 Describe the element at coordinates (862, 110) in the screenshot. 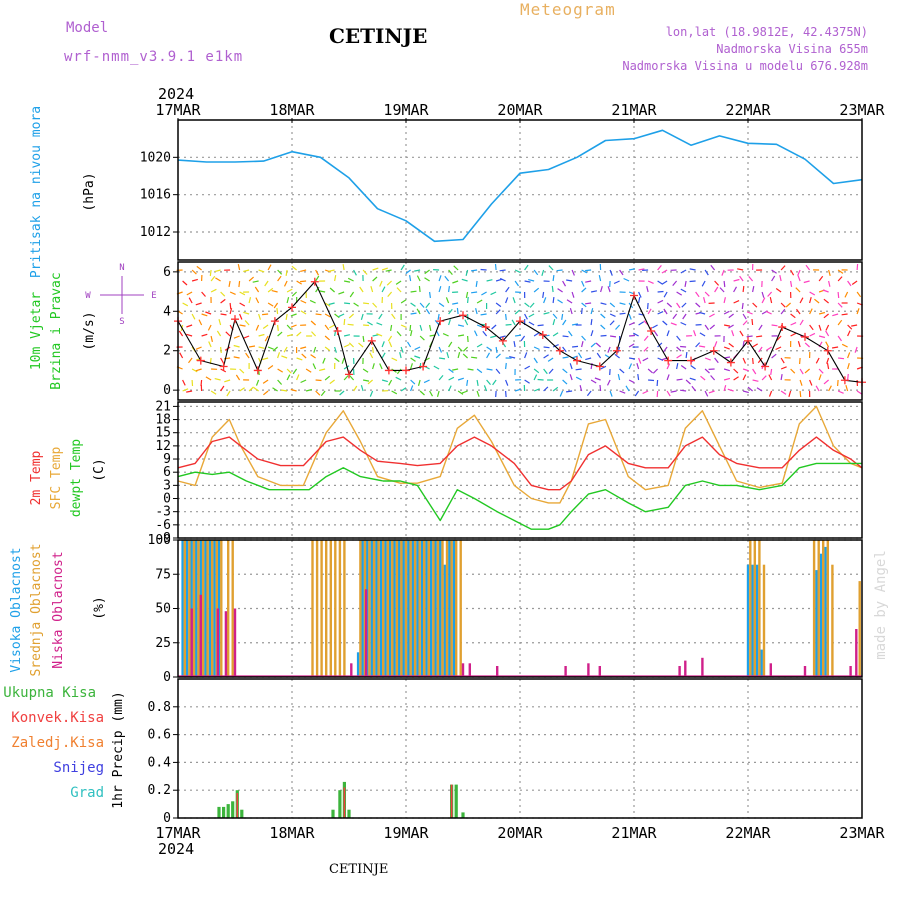

I see `top-date-label: 23MAR` at that location.